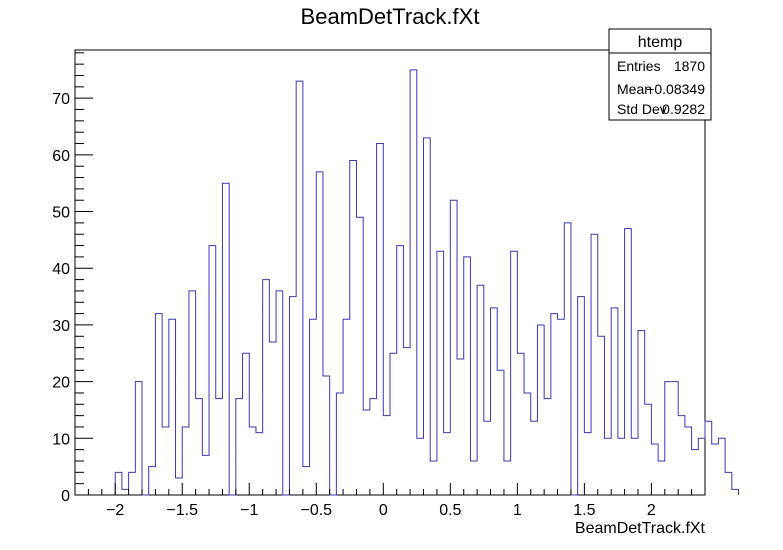 This screenshot has width=783, height=550. What do you see at coordinates (584, 510) in the screenshot?
I see `x-tick-label: 1.5` at bounding box center [584, 510].